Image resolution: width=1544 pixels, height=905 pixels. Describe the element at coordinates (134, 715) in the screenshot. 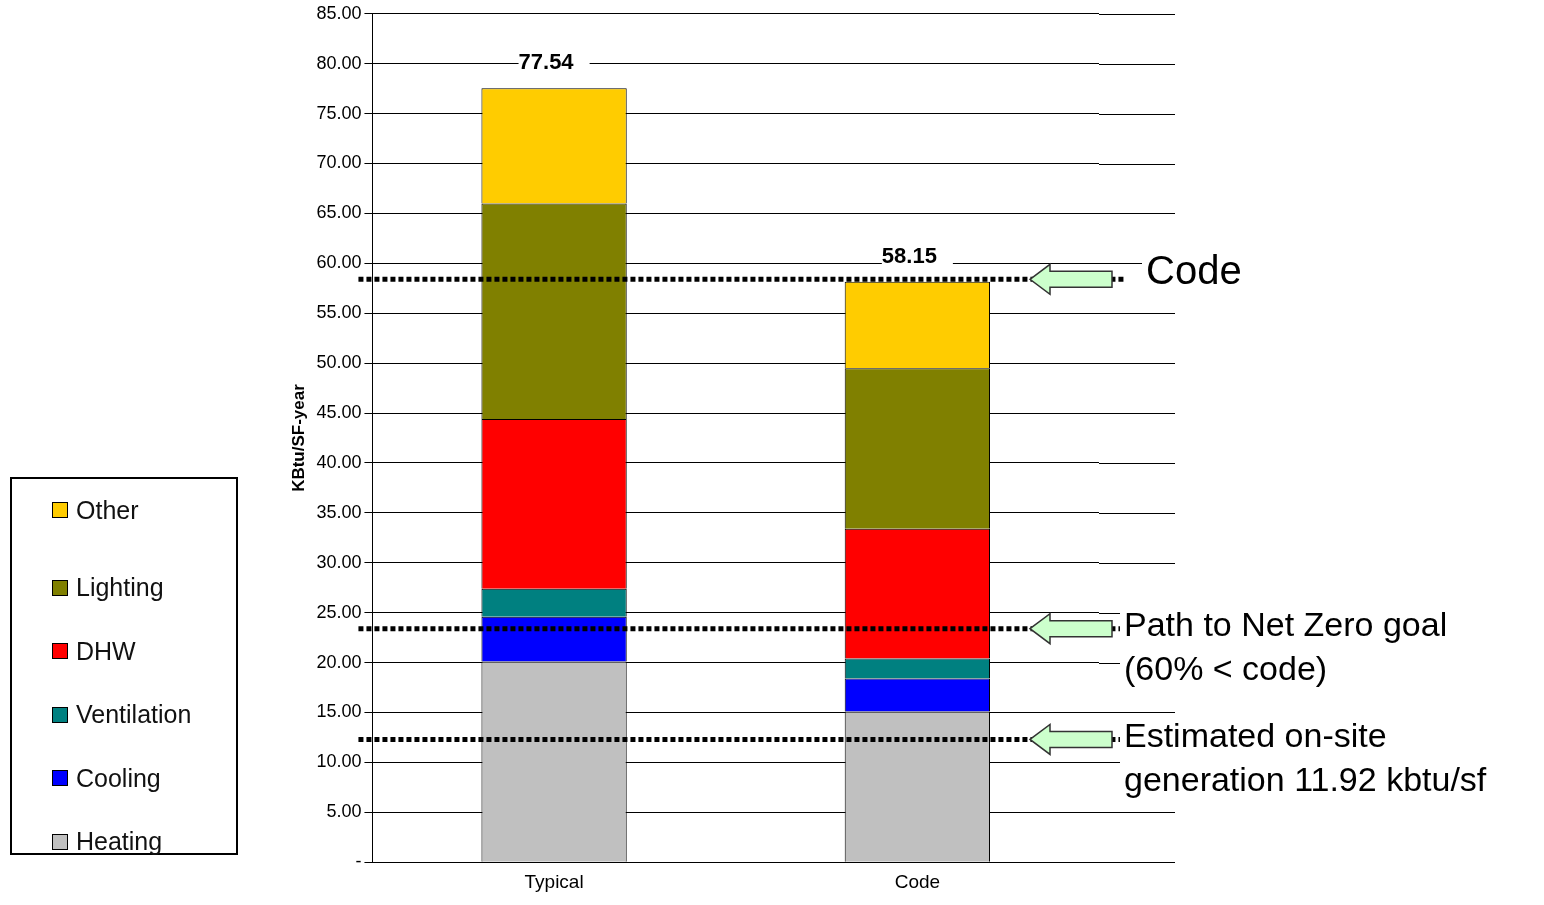

I see `legend-label: Ventilation` at that location.